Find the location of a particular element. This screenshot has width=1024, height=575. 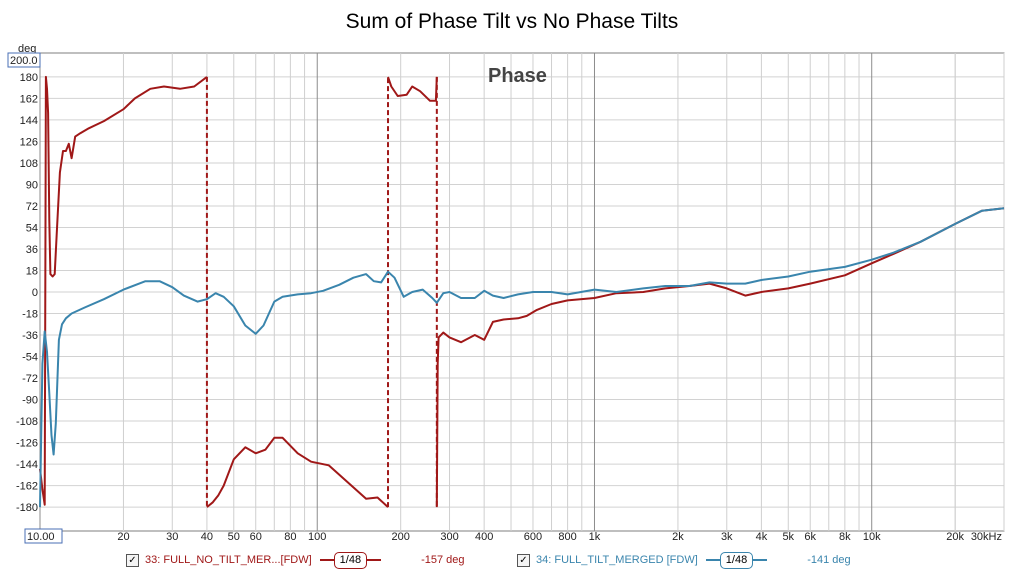

smoothing-box-1: 1/48 is located at coordinates (350, 560).